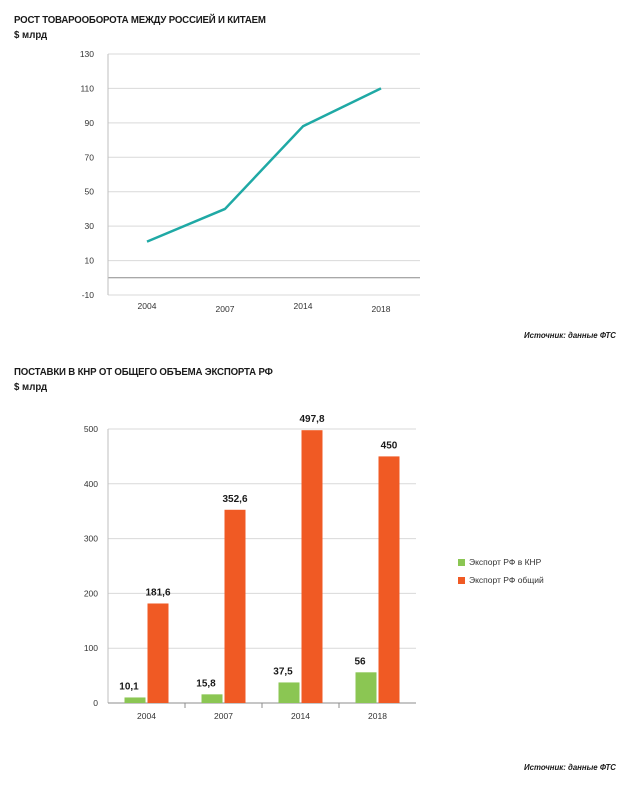 This screenshot has width=642, height=786. I want to click on bar-chart-source: Источник: данные ФТС, so click(570, 767).